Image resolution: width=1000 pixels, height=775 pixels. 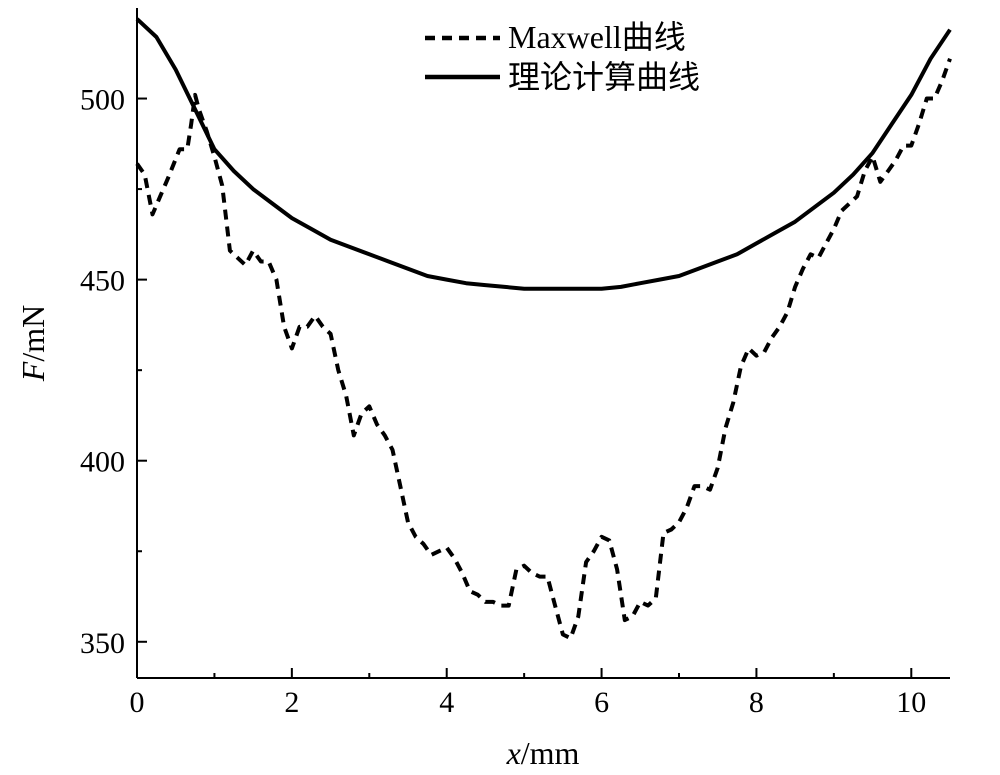 What do you see at coordinates (137, 702) in the screenshot?
I see `x-tick-label: 0` at bounding box center [137, 702].